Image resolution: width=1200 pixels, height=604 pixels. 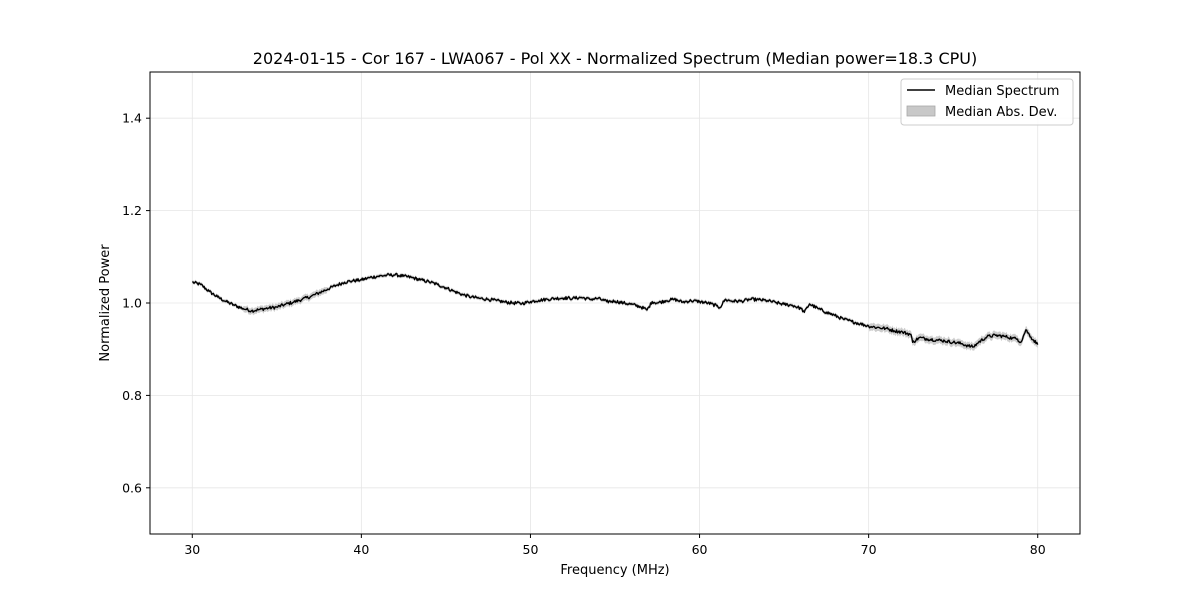 What do you see at coordinates (105, 303) in the screenshot?
I see `y-axis-label: Normalized Power` at bounding box center [105, 303].